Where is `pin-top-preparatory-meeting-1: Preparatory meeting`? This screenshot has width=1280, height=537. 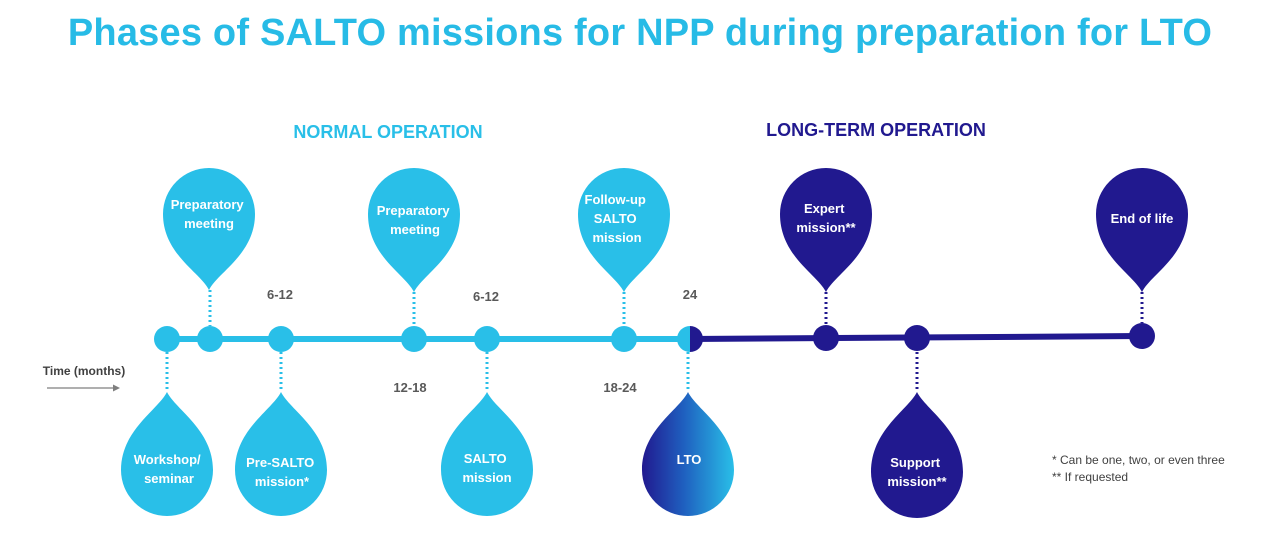
pin-top-preparatory-meeting-1: Preparatory meeting is located at coordinates (209, 229).